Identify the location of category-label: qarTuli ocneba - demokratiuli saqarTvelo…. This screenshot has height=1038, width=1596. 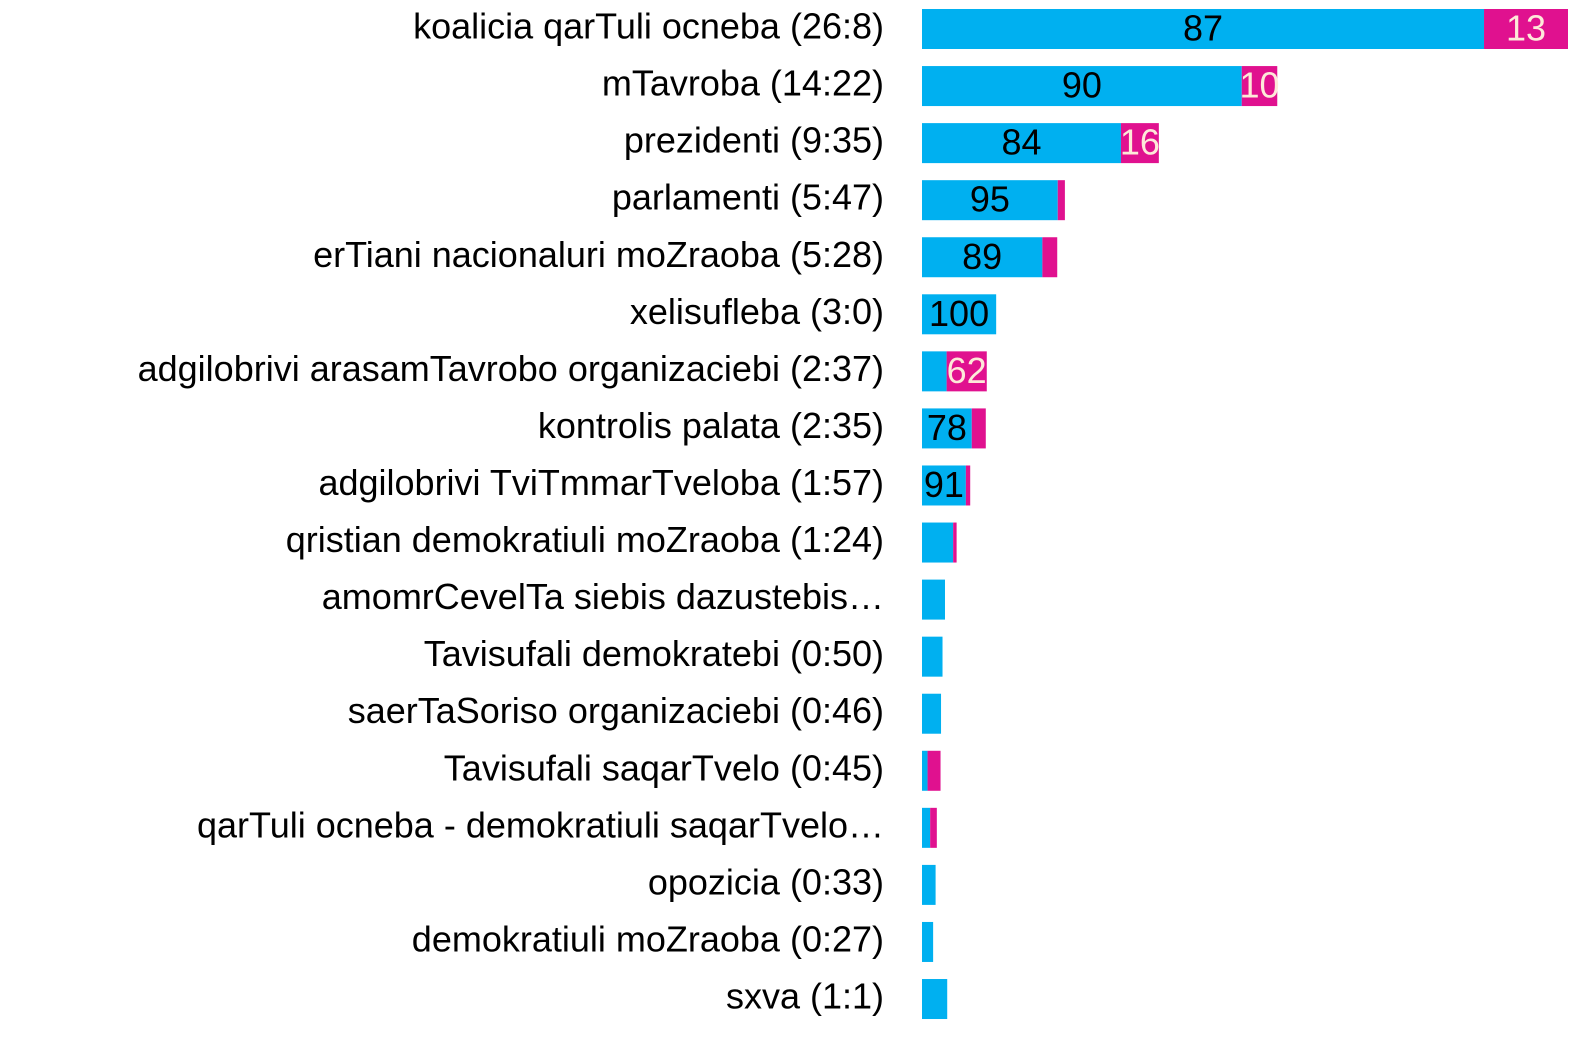
(540, 824).